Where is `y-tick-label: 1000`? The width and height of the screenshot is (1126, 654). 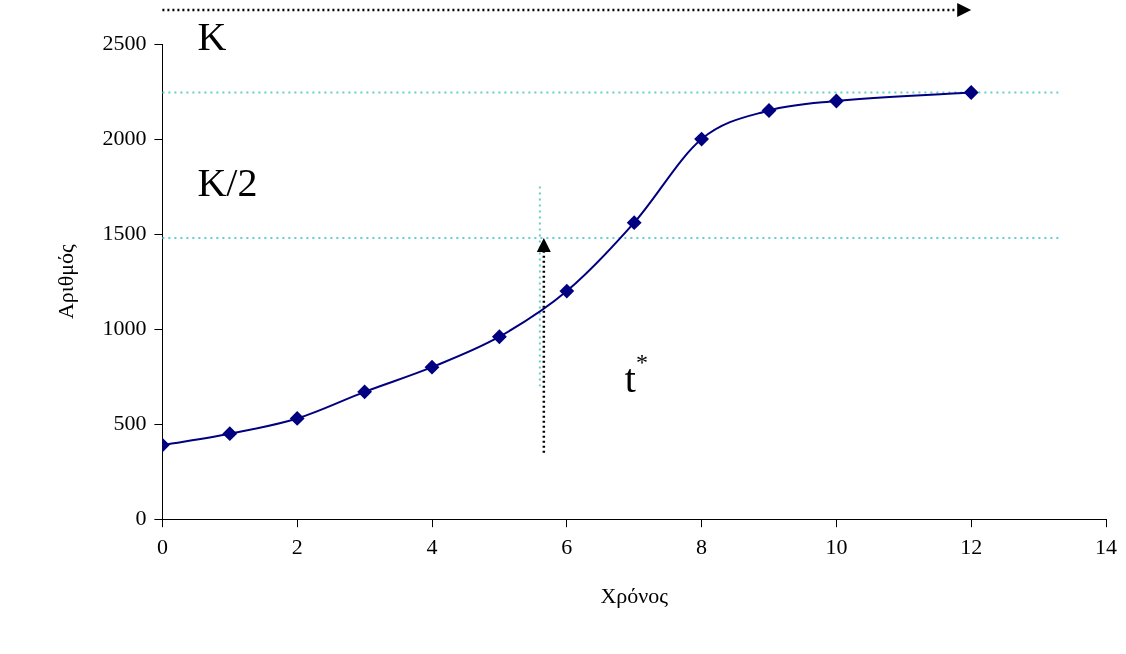
y-tick-label: 1000 is located at coordinates (124, 327).